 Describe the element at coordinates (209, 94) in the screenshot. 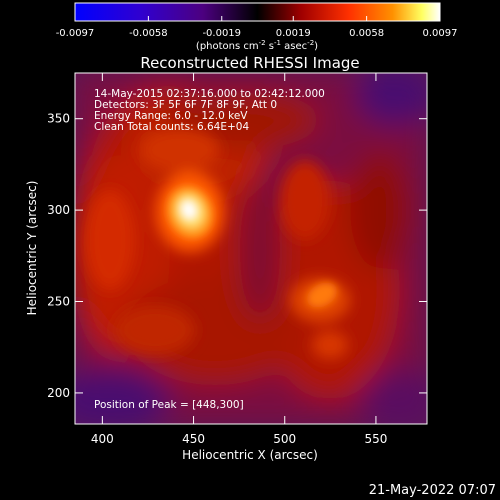

I see `info-line: 14-May-2015 02:37:16.000 to 02:42:12.000` at that location.